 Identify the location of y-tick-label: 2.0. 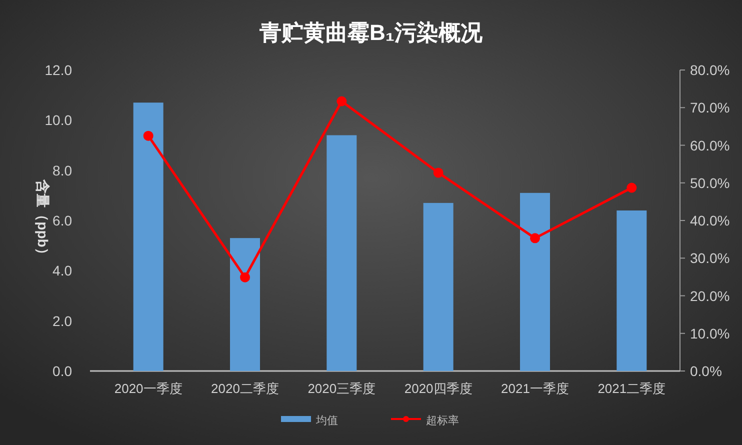
(62, 320).